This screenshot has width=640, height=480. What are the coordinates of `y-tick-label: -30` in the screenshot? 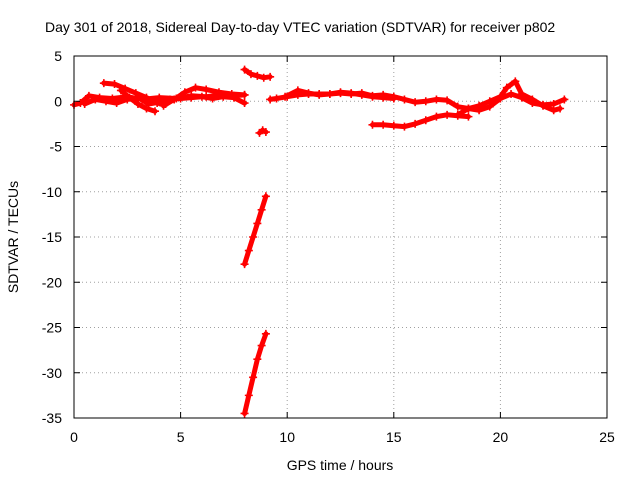 It's located at (52, 373).